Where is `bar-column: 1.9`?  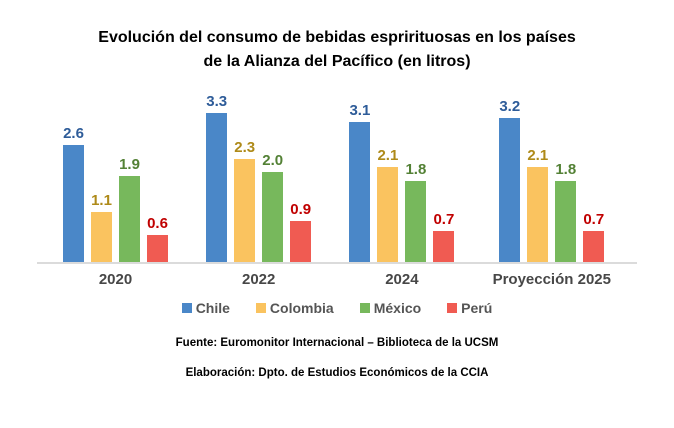 bar-column: 1.9 is located at coordinates (129, 209).